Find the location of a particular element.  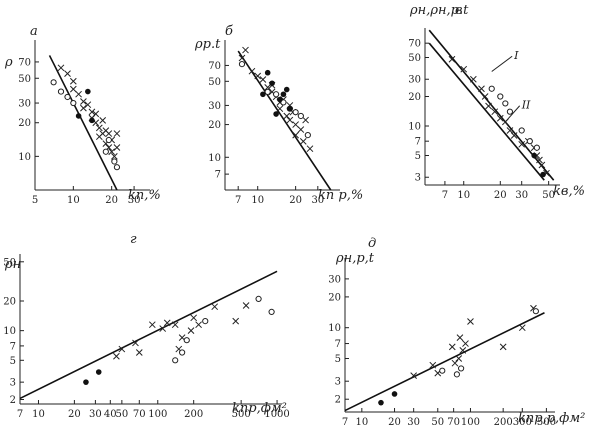

panel-label: б is located at coordinates (229, 31).